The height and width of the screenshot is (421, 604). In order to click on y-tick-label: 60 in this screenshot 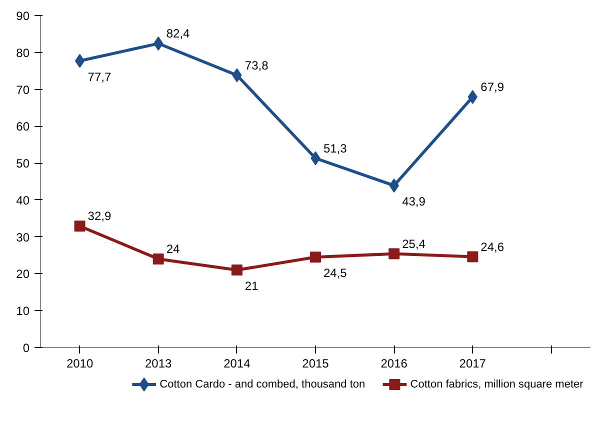, I will do `click(23, 127)`.